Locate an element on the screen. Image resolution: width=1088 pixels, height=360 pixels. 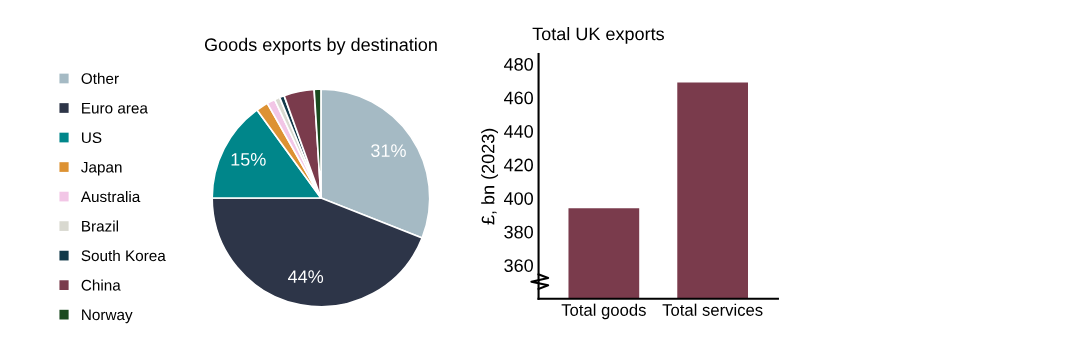
legend-label: Japan is located at coordinates (101, 168).